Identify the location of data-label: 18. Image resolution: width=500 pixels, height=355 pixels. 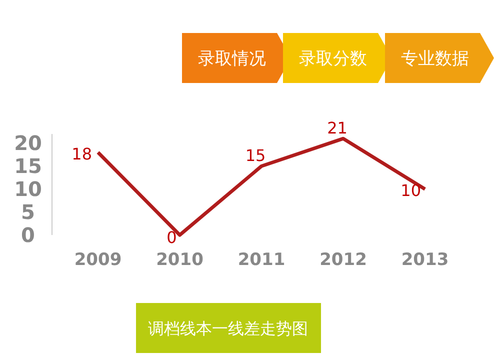
(82, 154).